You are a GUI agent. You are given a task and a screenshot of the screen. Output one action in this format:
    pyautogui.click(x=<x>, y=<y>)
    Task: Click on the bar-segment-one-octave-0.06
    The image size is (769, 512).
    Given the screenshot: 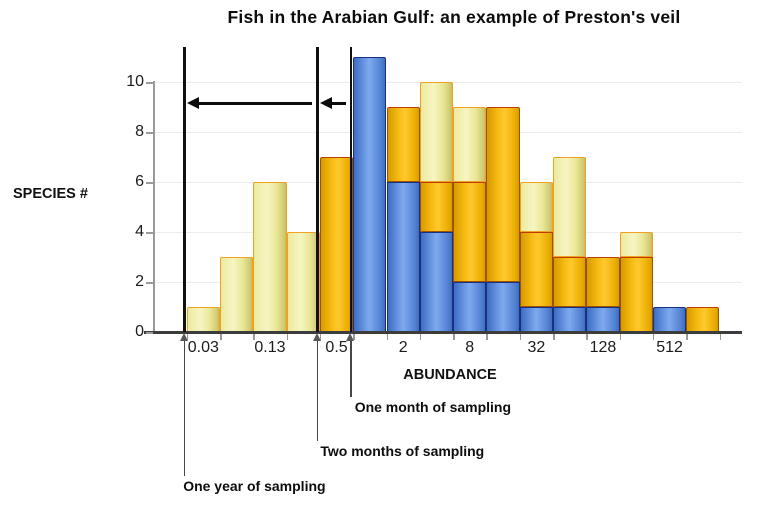 What is the action you would take?
    pyautogui.click(x=237, y=294)
    